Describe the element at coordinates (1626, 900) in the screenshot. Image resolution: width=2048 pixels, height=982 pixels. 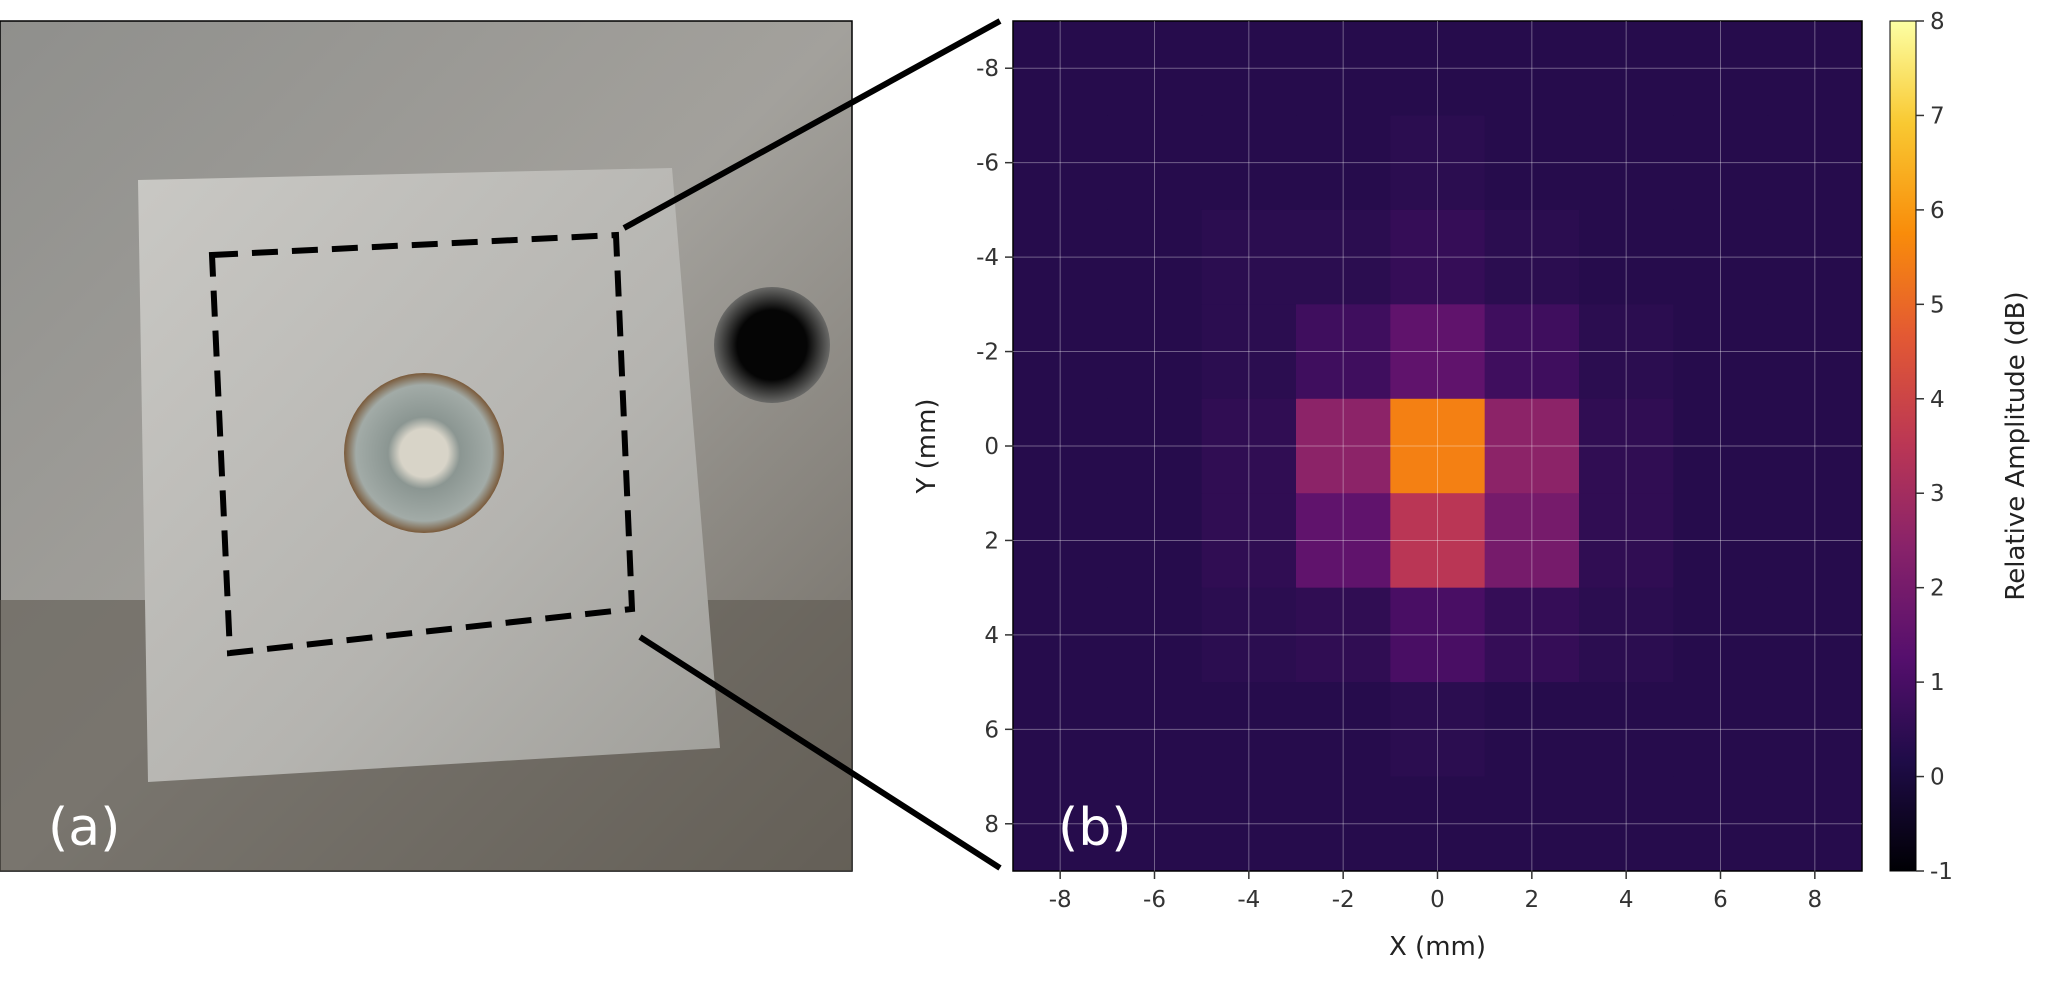
I see `x-tick-label: 4` at that location.